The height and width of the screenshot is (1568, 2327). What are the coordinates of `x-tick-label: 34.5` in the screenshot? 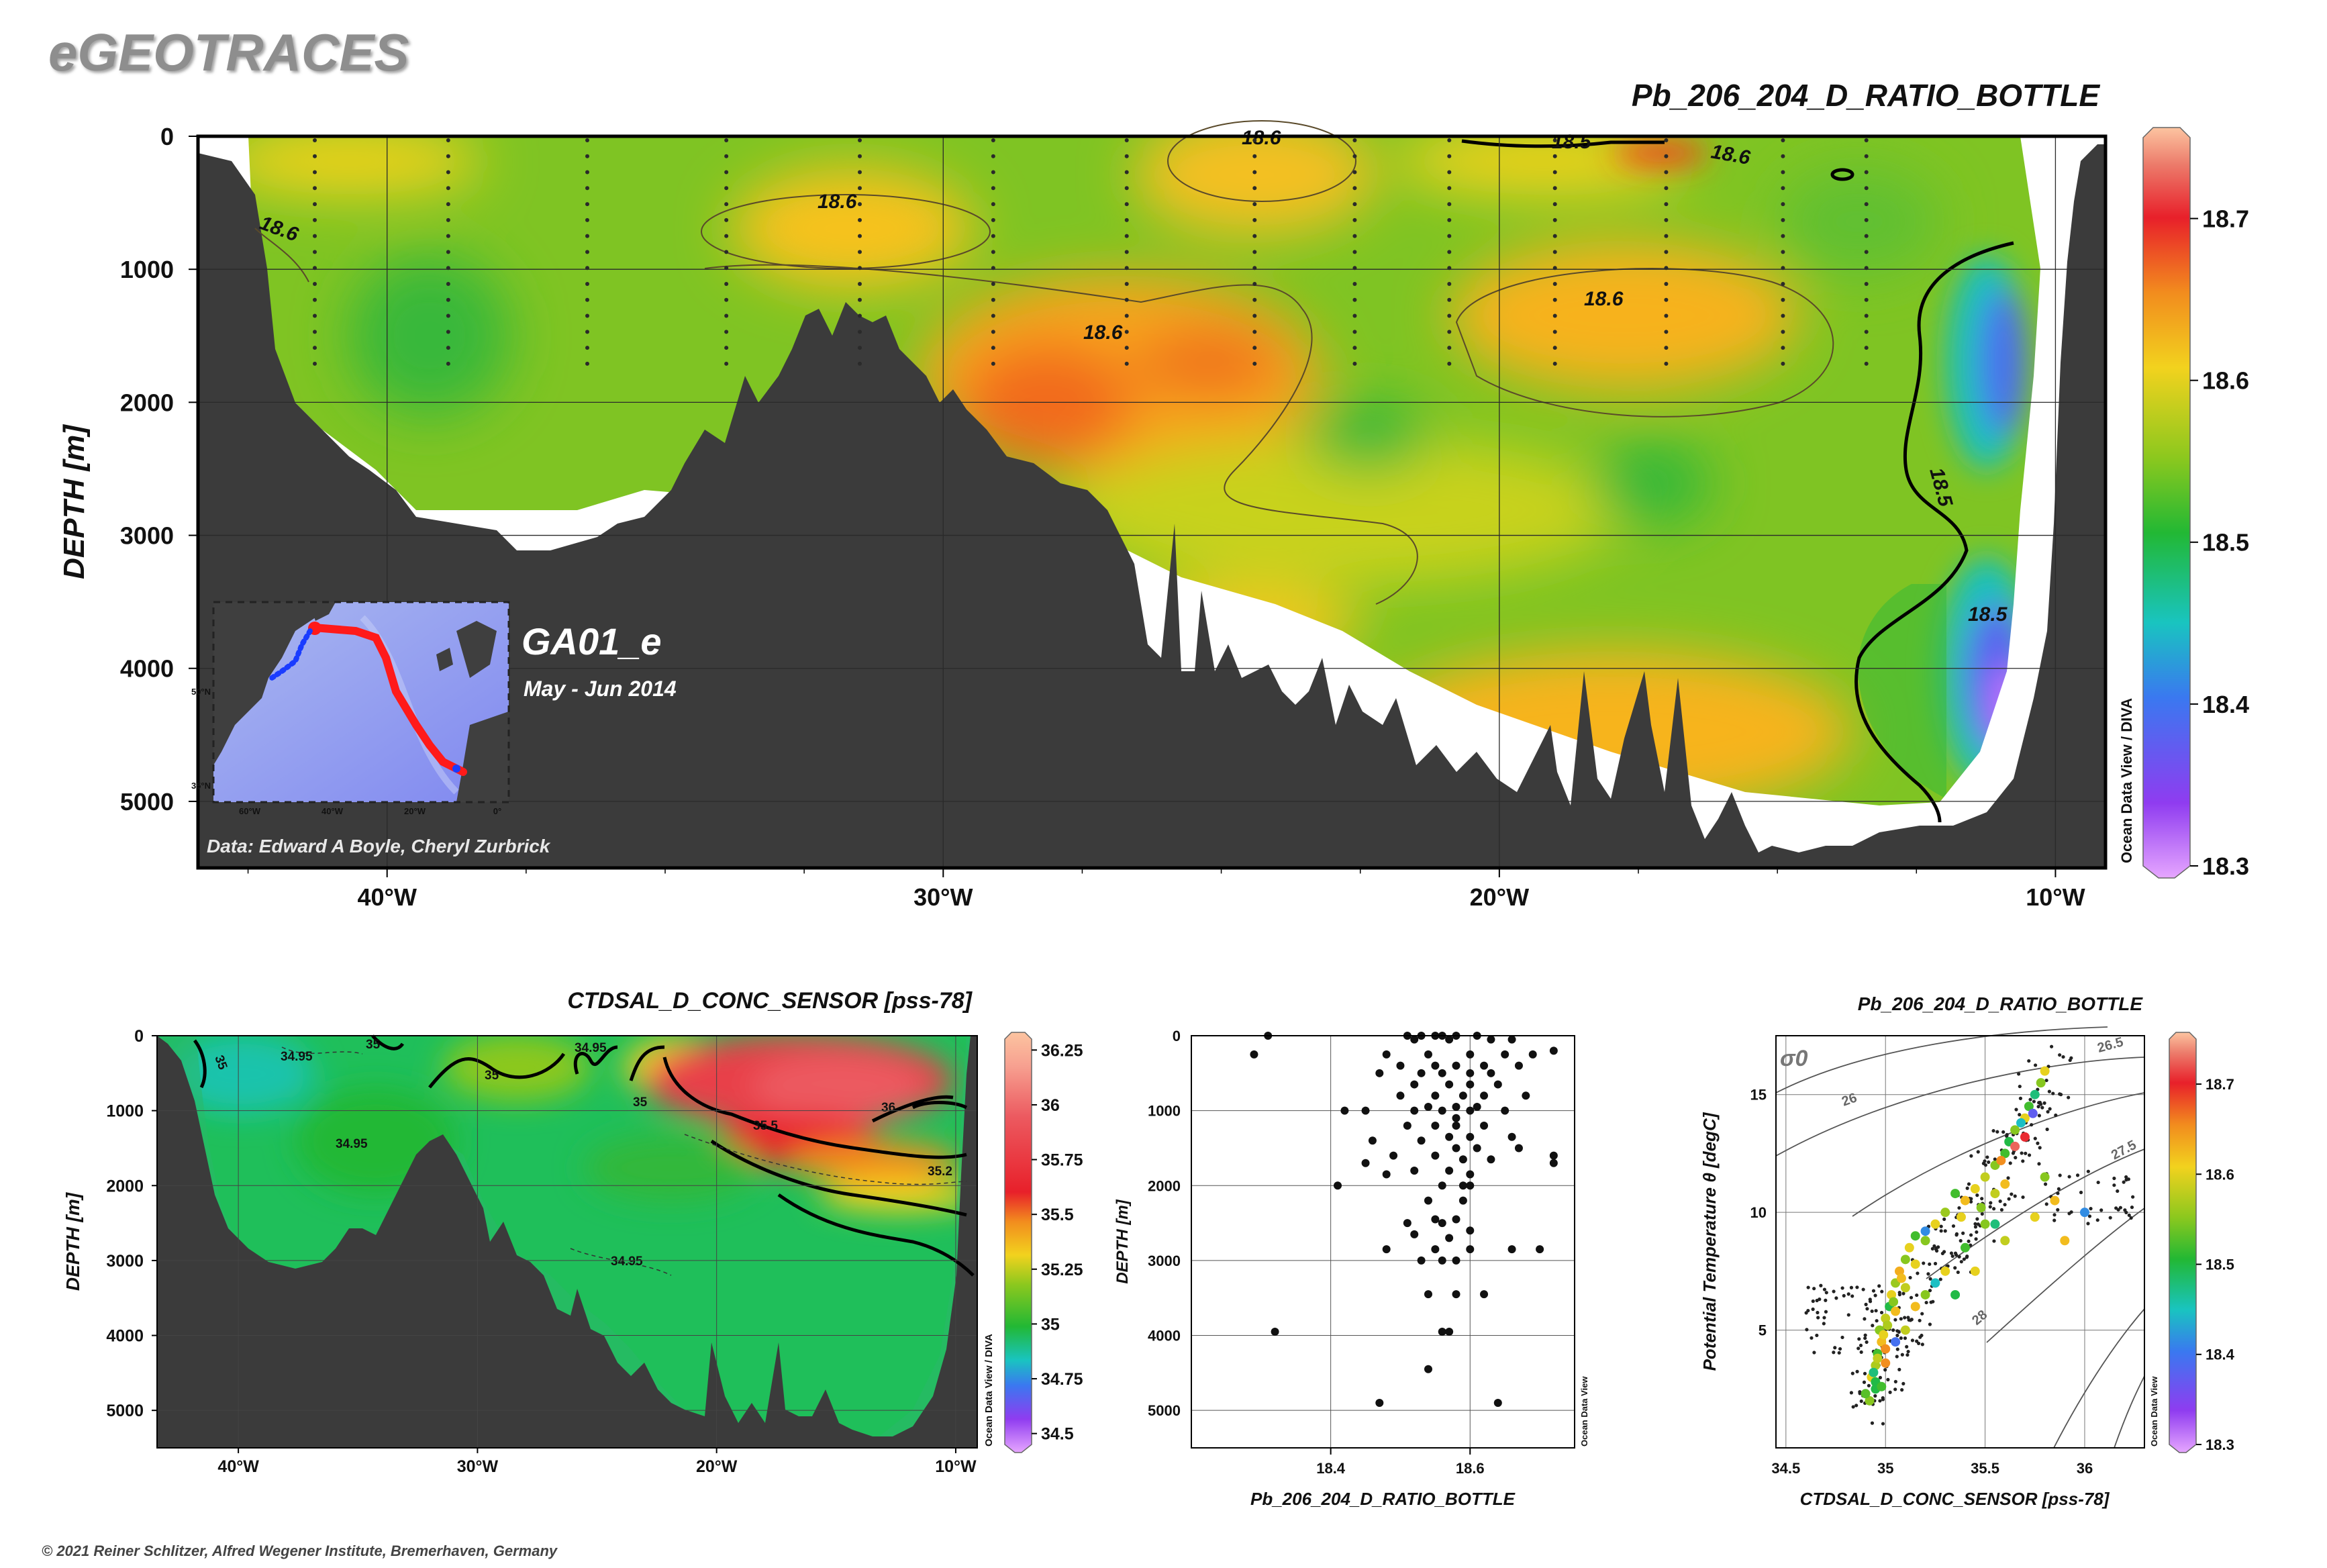 It's located at (1785, 1469).